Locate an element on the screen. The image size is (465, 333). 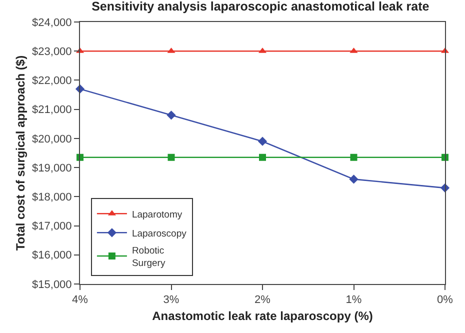
y-tick-label: $21,000 is located at coordinates (52, 110).